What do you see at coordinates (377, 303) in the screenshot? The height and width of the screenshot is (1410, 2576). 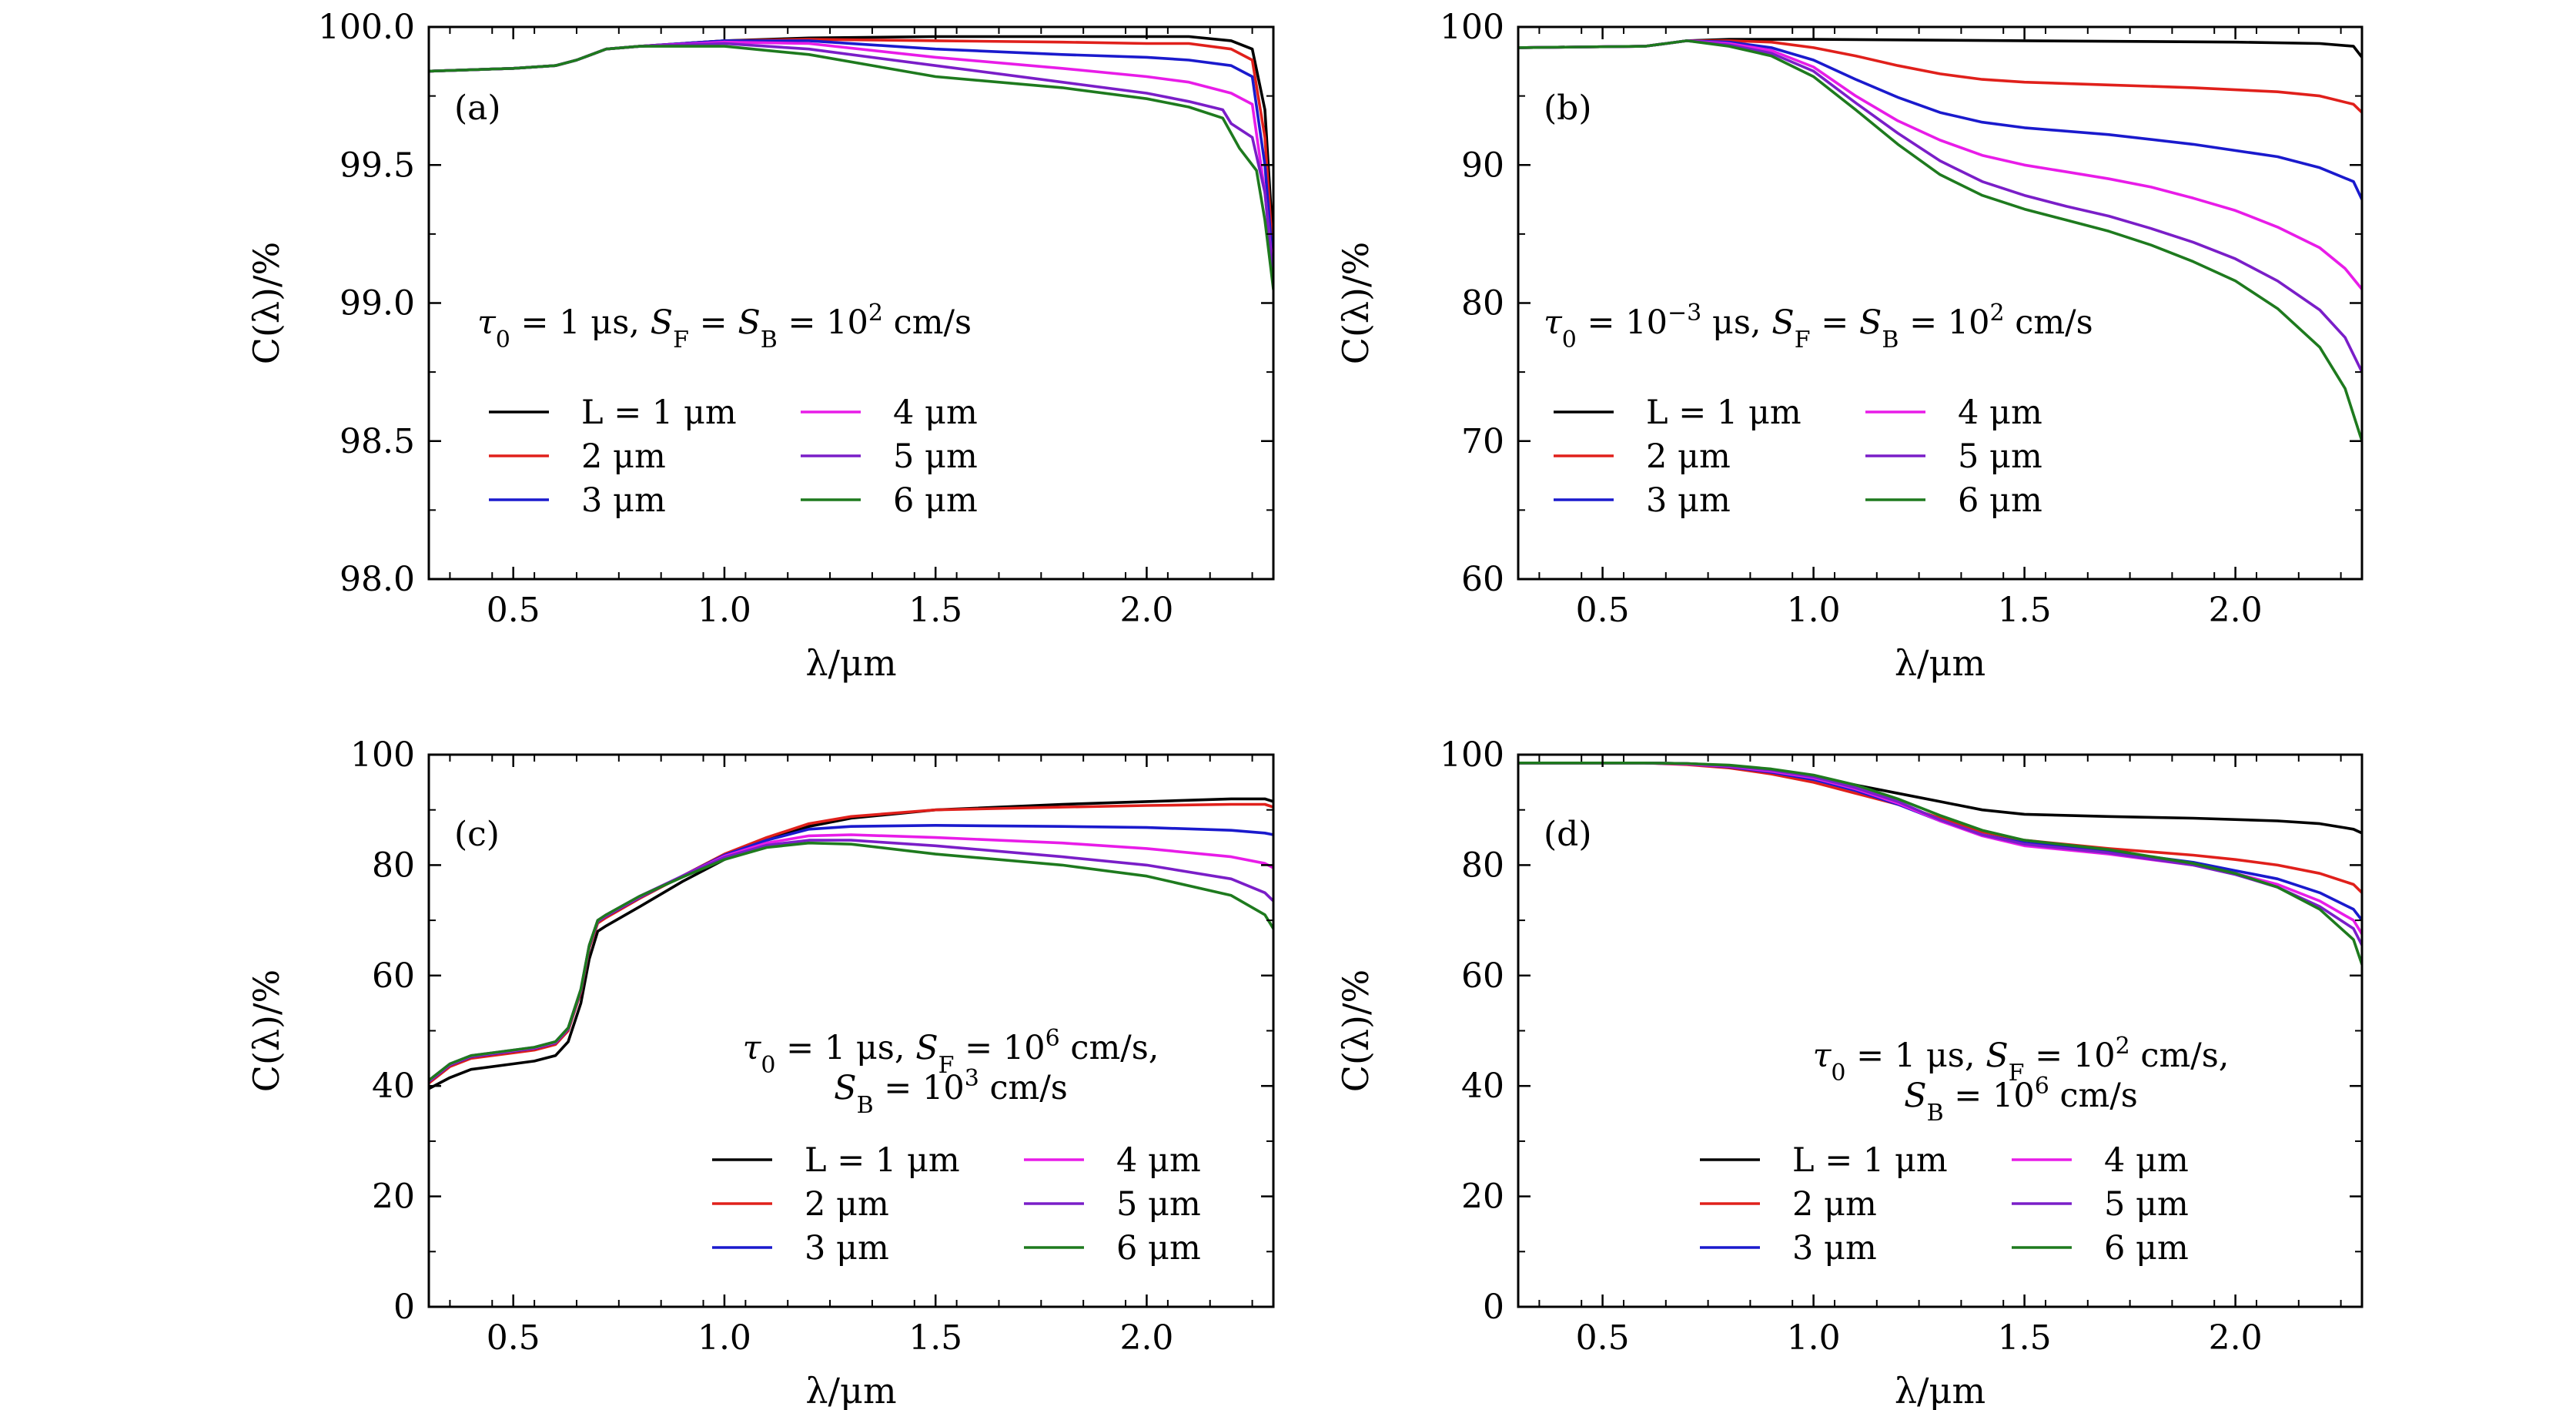 I see `y-tick-label: 99.0` at bounding box center [377, 303].